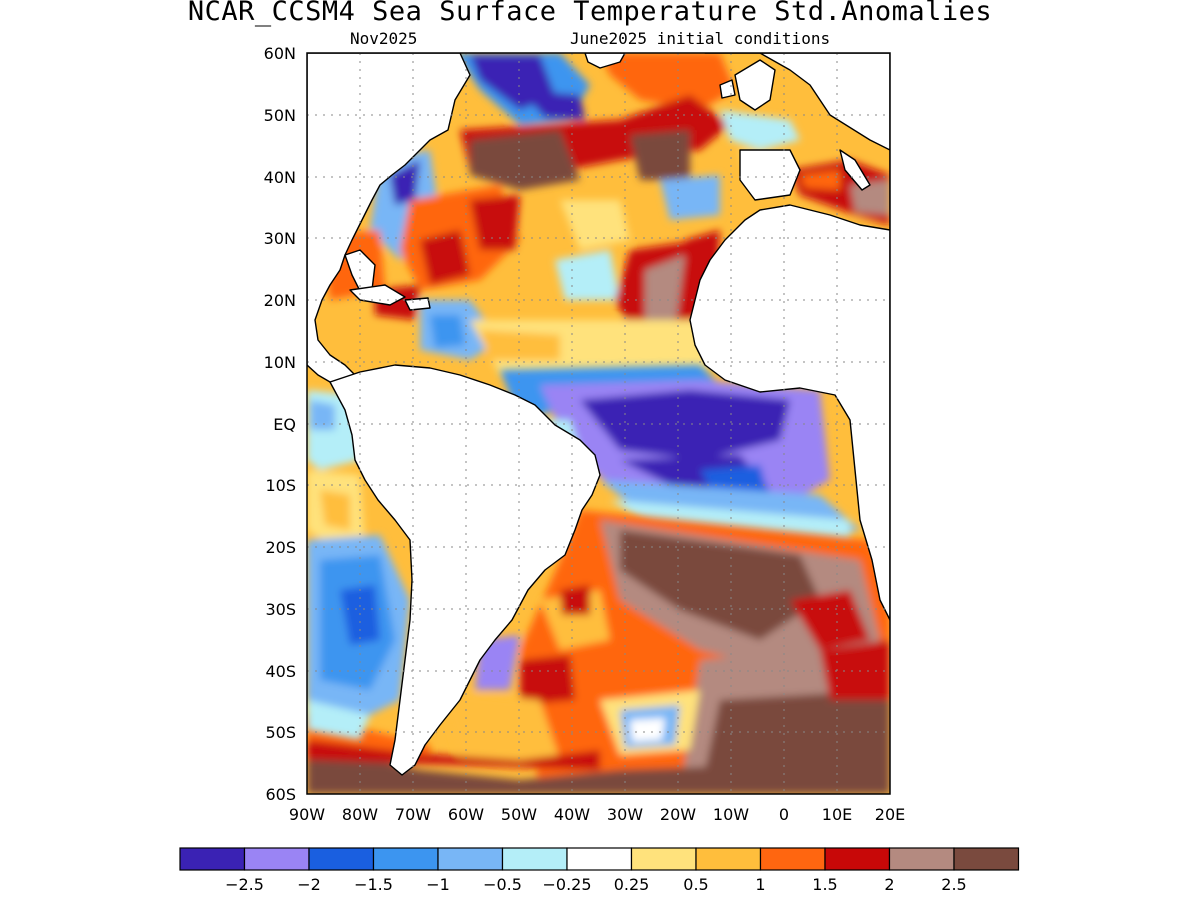 The image size is (1200, 900). Describe the element at coordinates (284, 424) in the screenshot. I see `lat-label: EQ` at that location.